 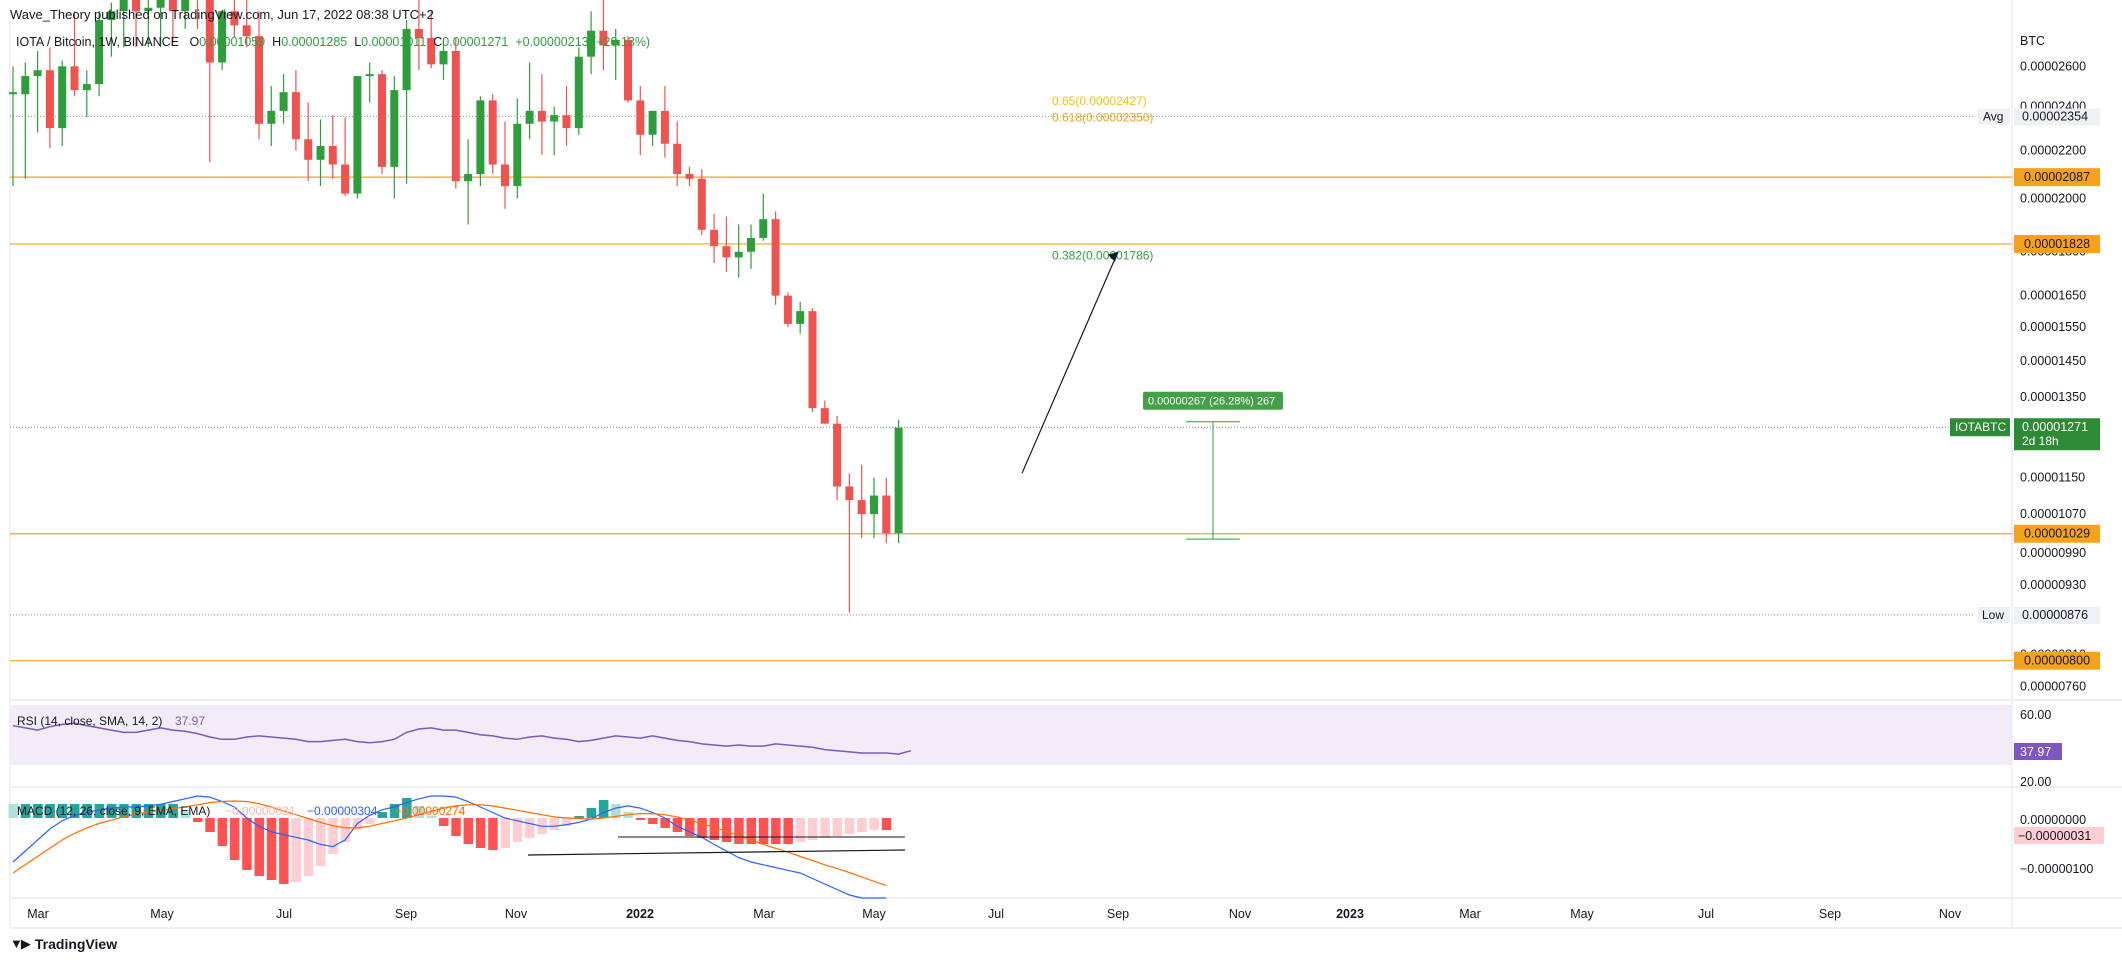 What do you see at coordinates (2038, 751) in the screenshot?
I see `rsi-value-tag` at bounding box center [2038, 751].